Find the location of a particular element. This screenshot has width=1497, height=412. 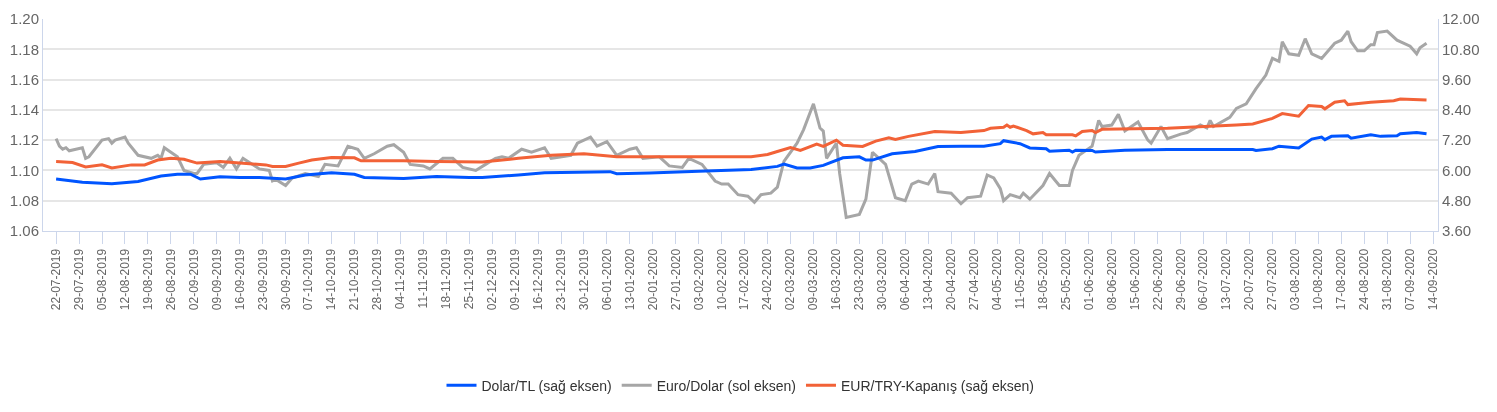

legend-label: Euro/Dolar (sol eksen) is located at coordinates (726, 385).